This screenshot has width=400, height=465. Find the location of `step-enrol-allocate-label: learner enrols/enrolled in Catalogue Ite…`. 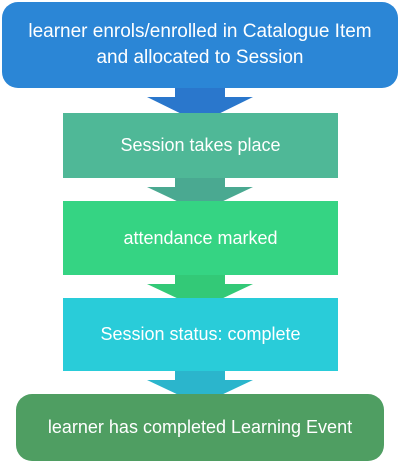

step-enrol-allocate-label: learner enrols/enrolled in Catalogue Ite… is located at coordinates (200, 44).